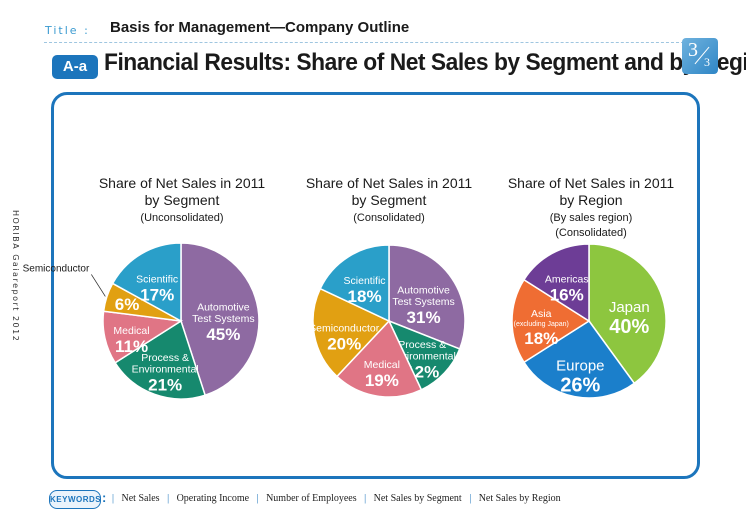  What do you see at coordinates (157, 294) in the screenshot?
I see `slice-percent-label: 17%` at bounding box center [157, 294].